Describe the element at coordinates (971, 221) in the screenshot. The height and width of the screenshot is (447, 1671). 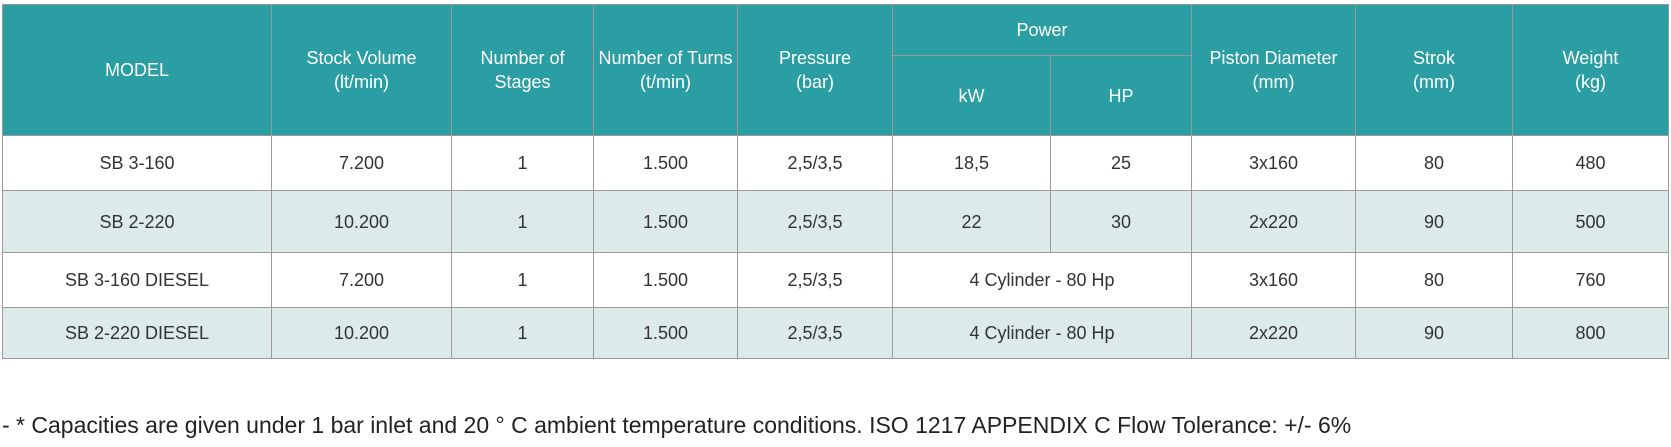
I see `table-cell: 22` at that location.